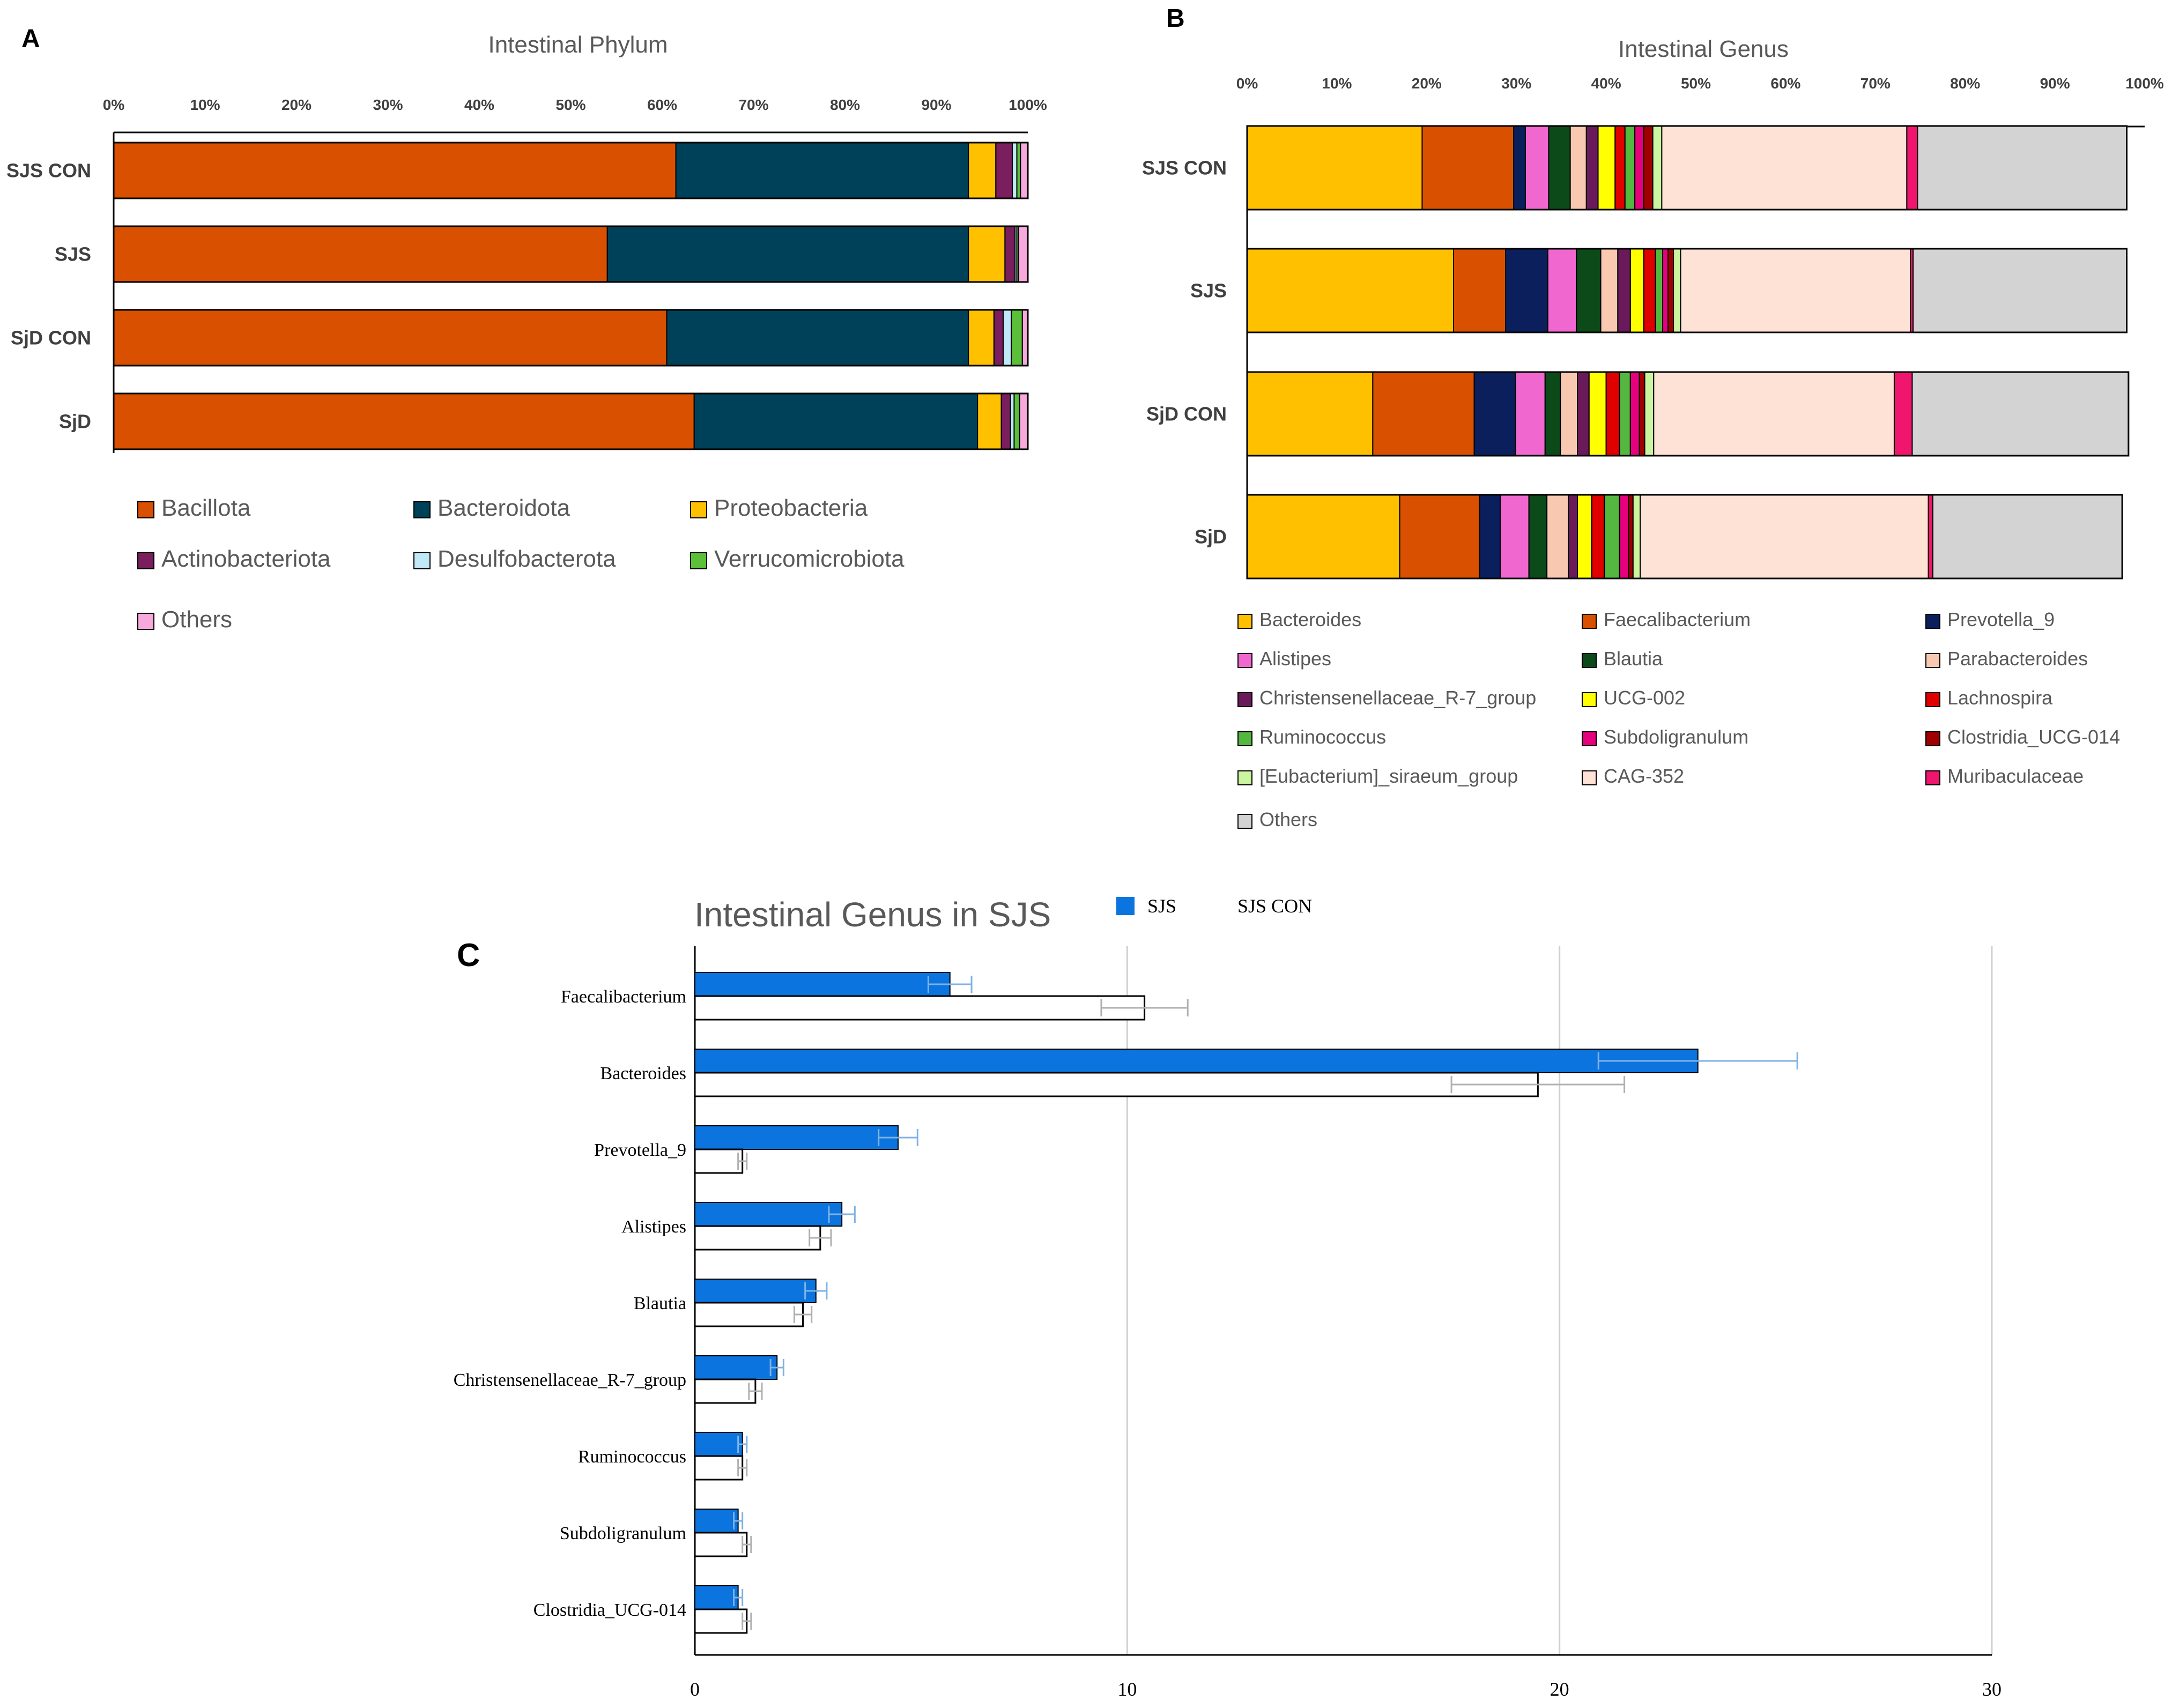 Image resolution: width=2172 pixels, height=1708 pixels. Describe the element at coordinates (1633, 659) in the screenshot. I see `legend-label: Blautia` at that location.